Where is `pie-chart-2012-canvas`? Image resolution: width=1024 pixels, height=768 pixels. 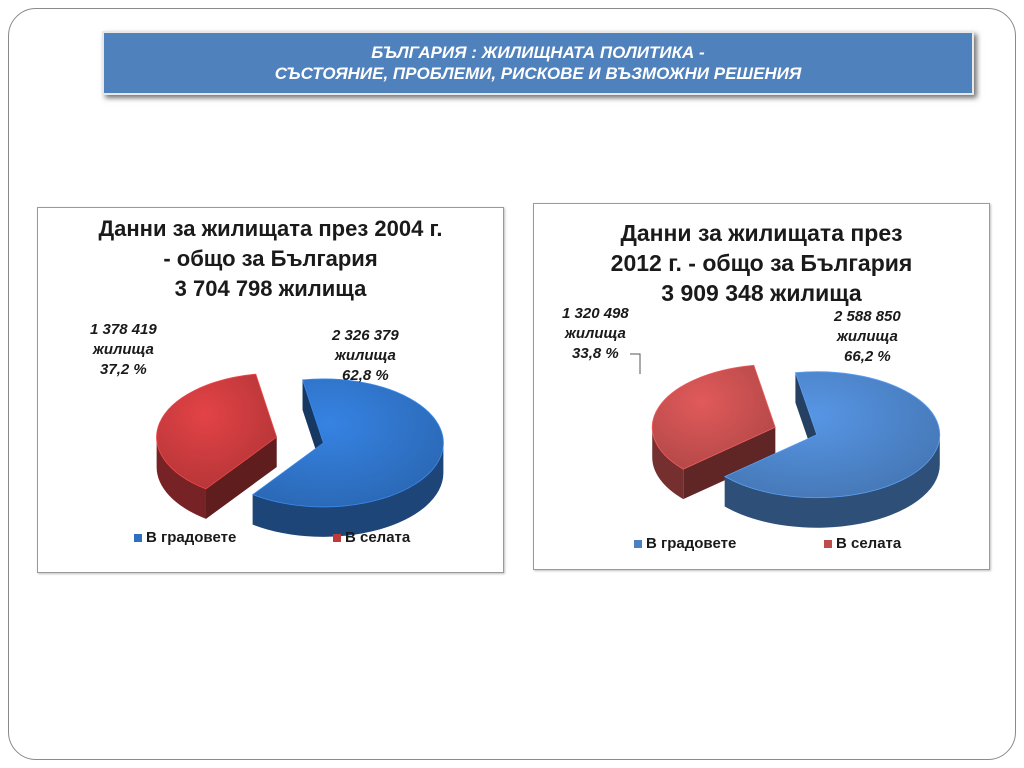 pie-chart-2012-canvas is located at coordinates (785, 440).